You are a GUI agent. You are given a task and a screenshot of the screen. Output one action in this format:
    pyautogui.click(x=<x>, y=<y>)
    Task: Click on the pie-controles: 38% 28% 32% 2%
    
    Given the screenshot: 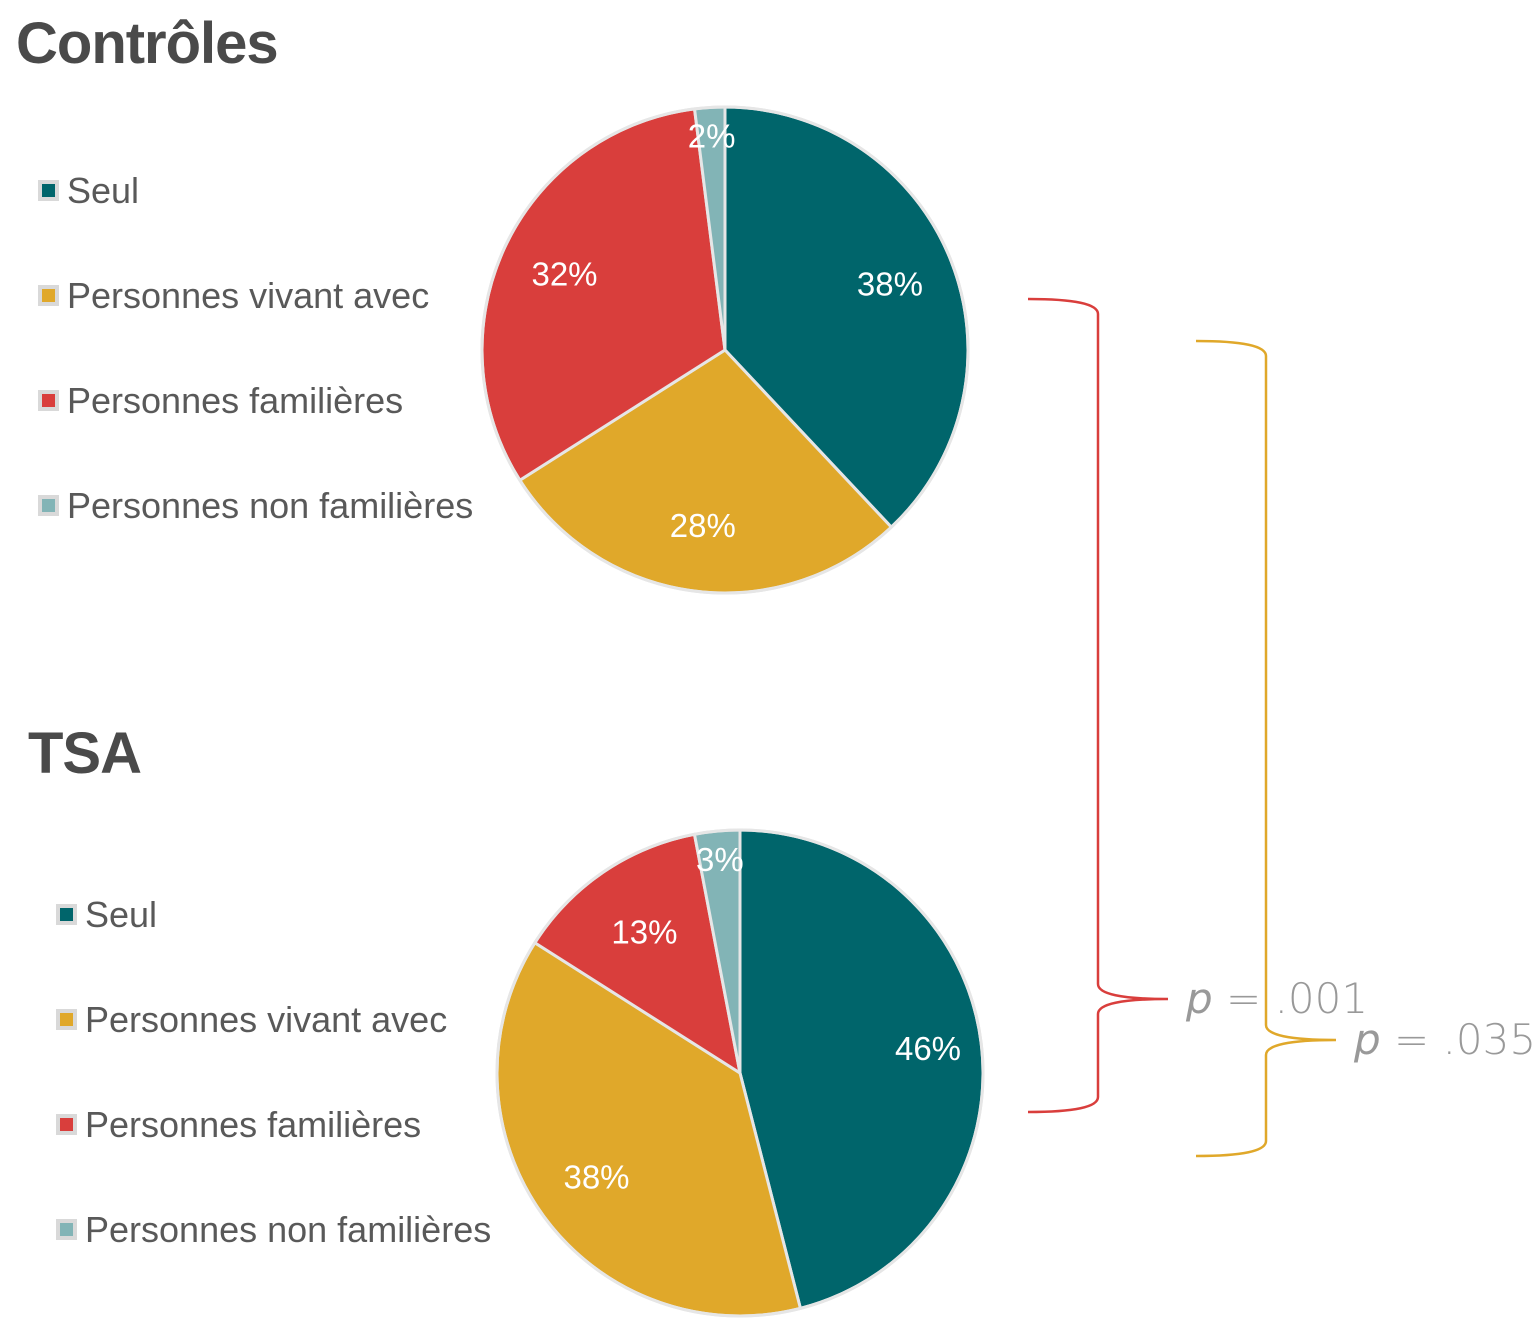 What is the action you would take?
    pyautogui.click(x=725, y=350)
    